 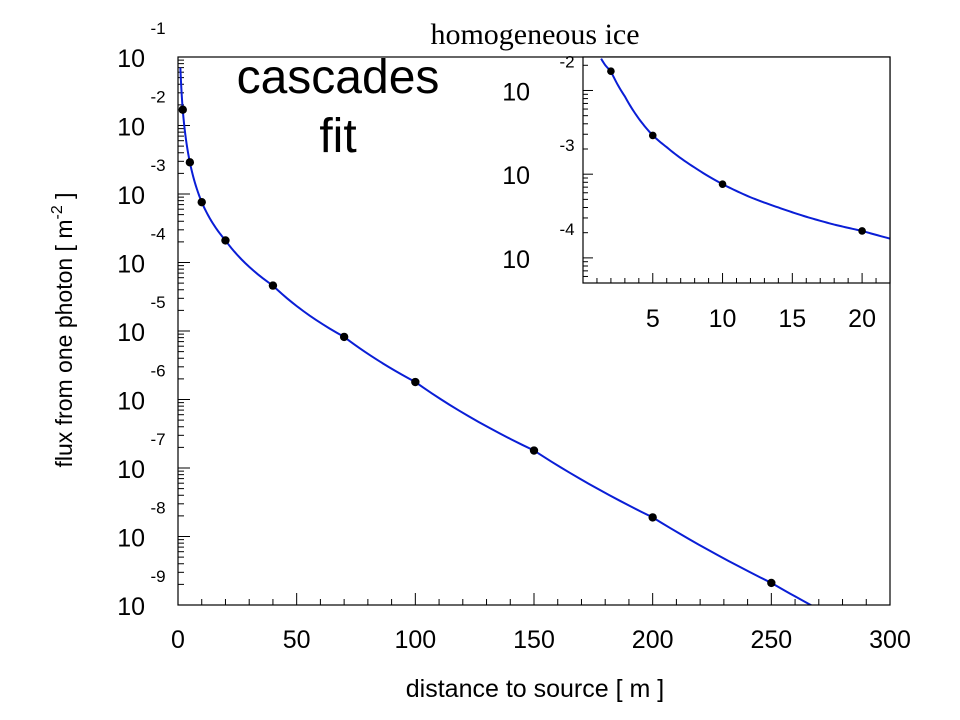 I want to click on main-y-ticks: 10 -1 10 -2 10 -3 10 -4 10 -5 10 -6 10 -7 10 -8 10 -9, so click(x=153, y=320).